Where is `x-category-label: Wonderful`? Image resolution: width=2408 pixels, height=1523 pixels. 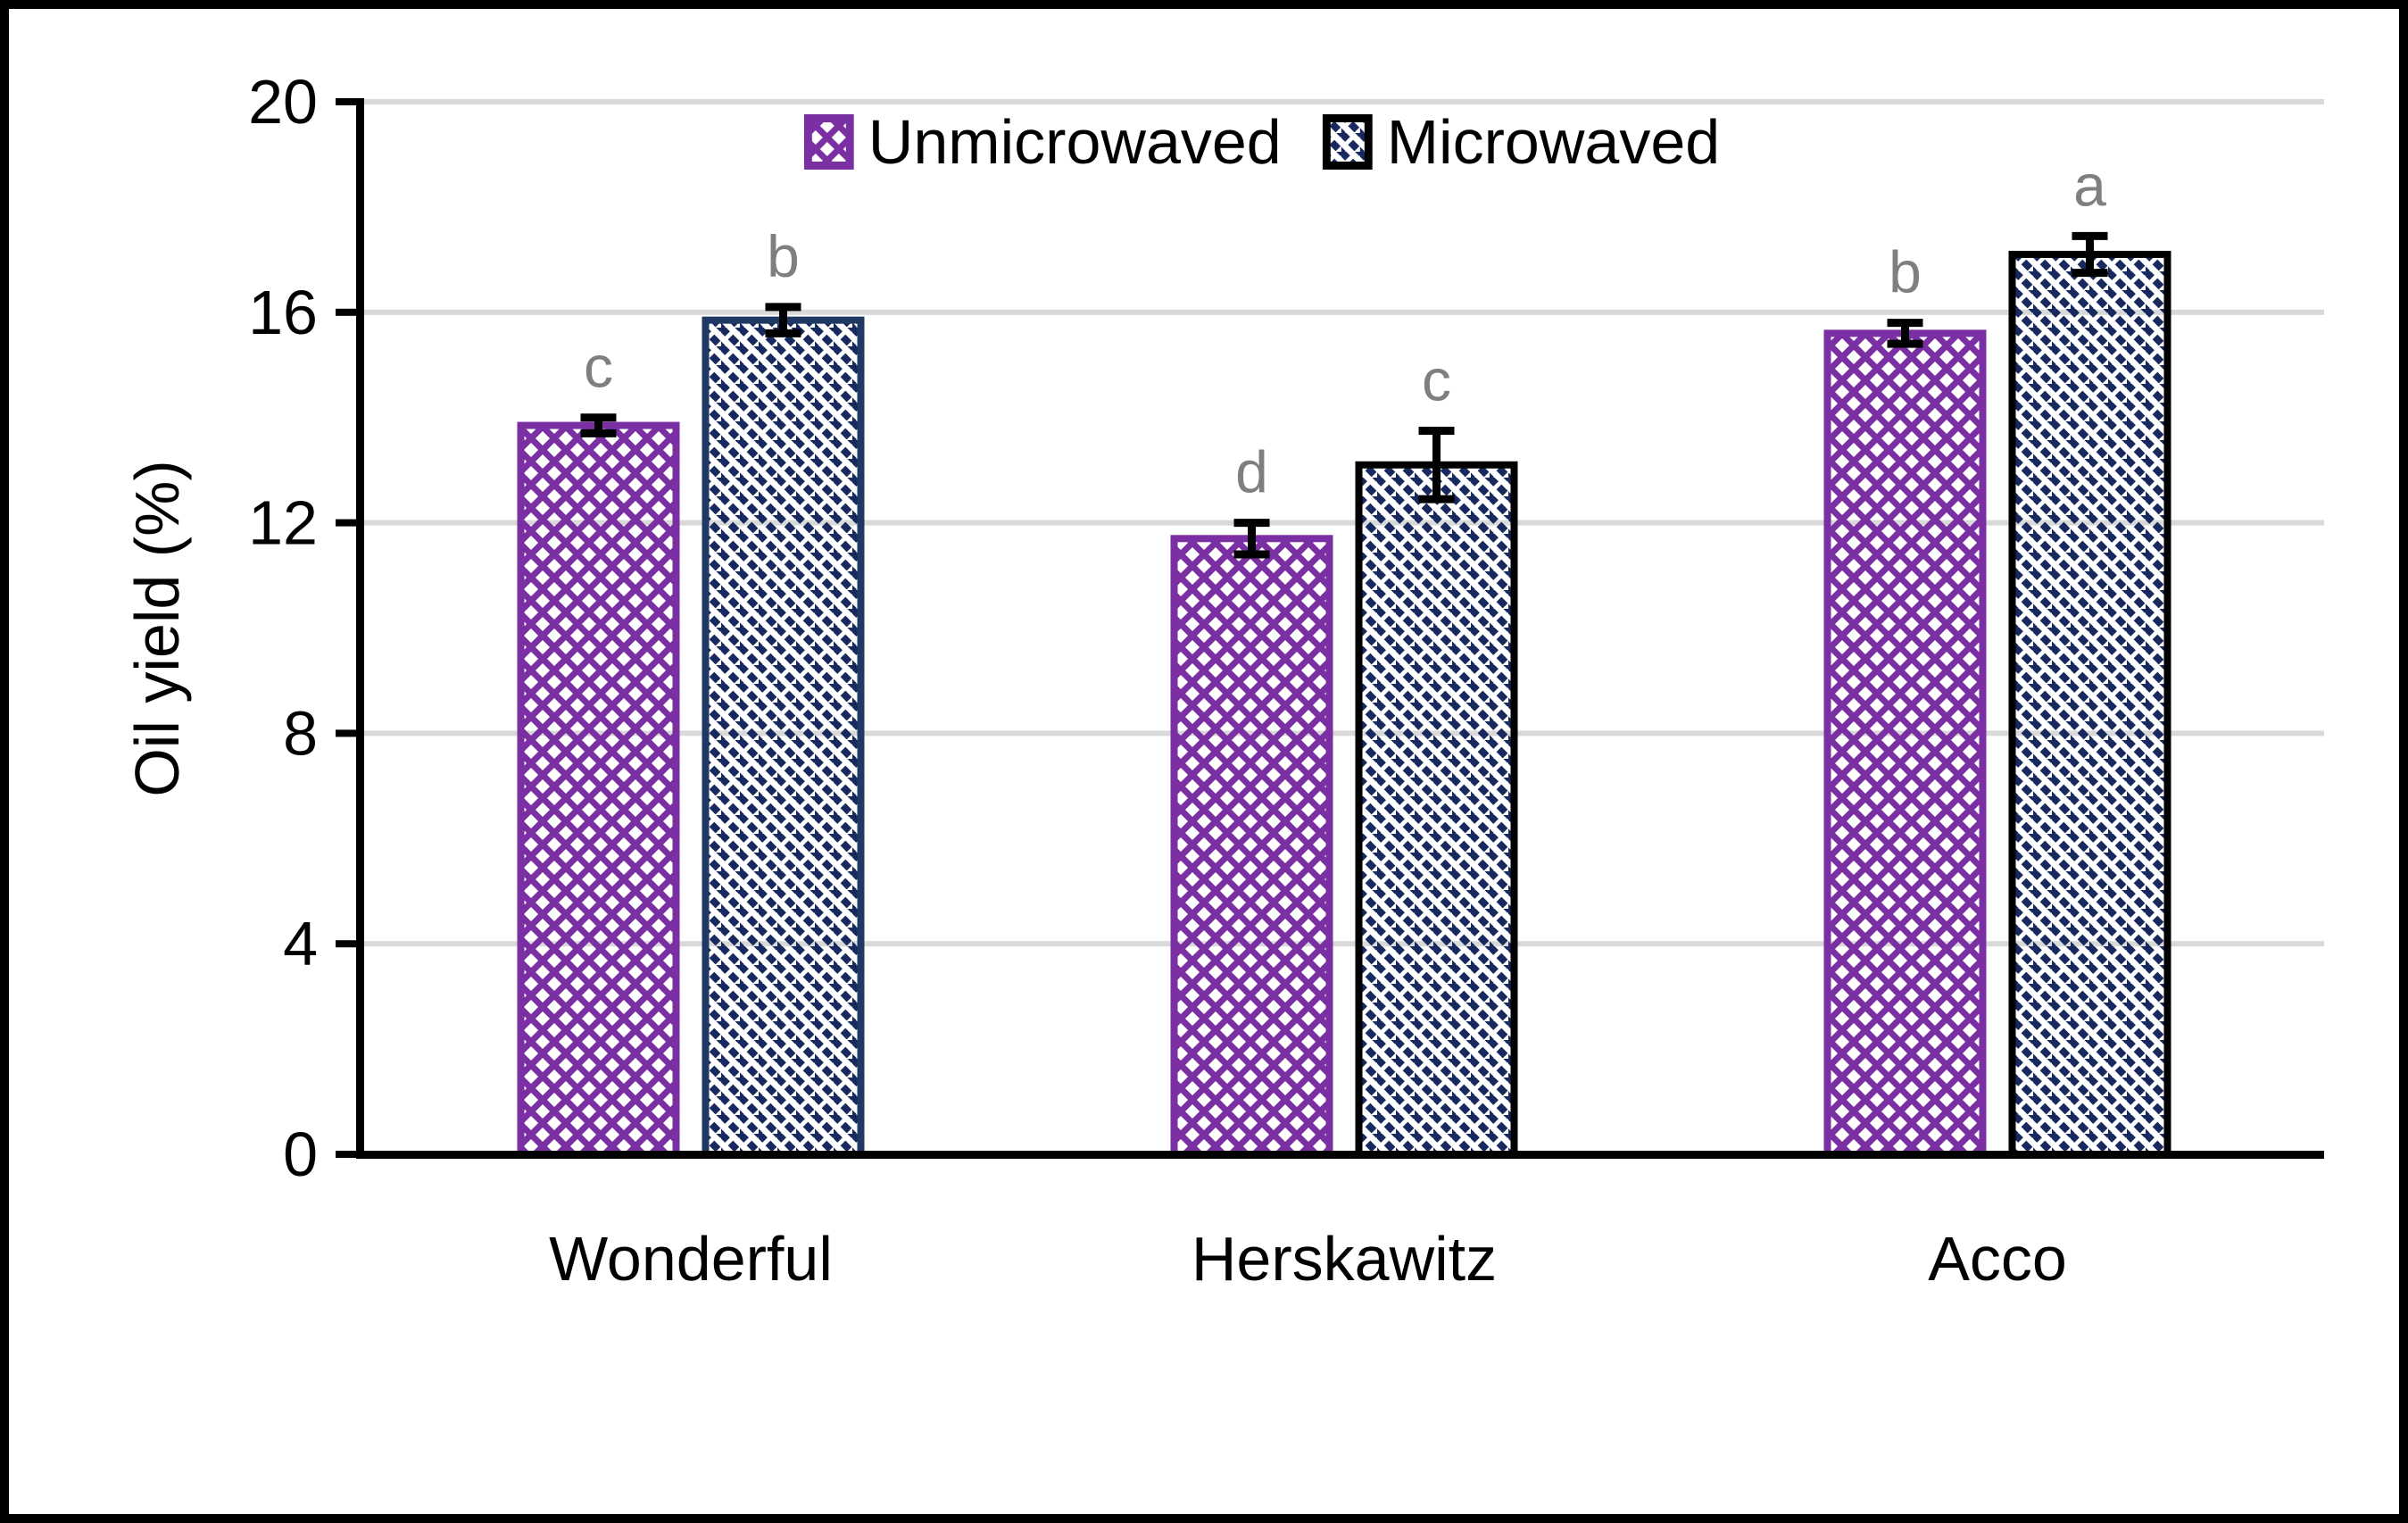 x-category-label: Wonderful is located at coordinates (691, 1259).